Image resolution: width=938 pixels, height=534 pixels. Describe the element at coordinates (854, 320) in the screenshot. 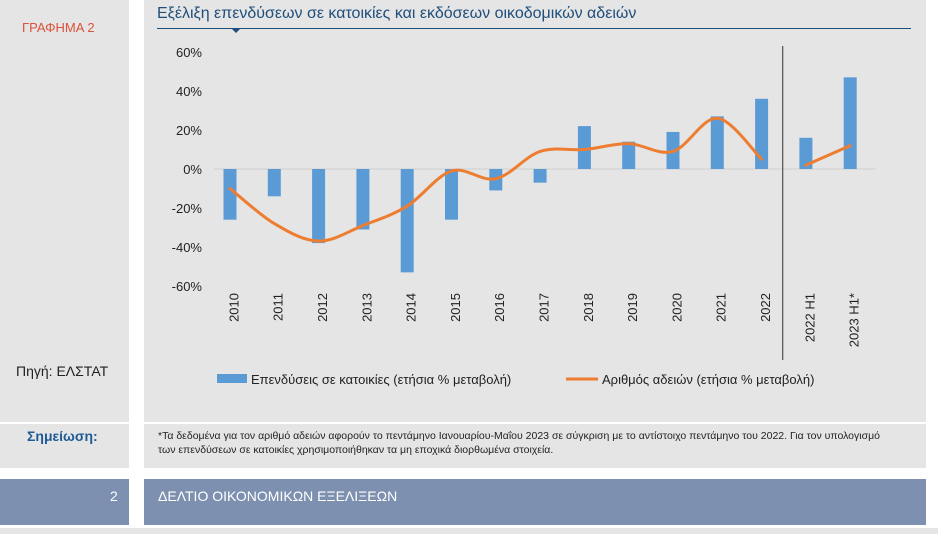

I see `x-tick-label: 2023 H1*` at that location.